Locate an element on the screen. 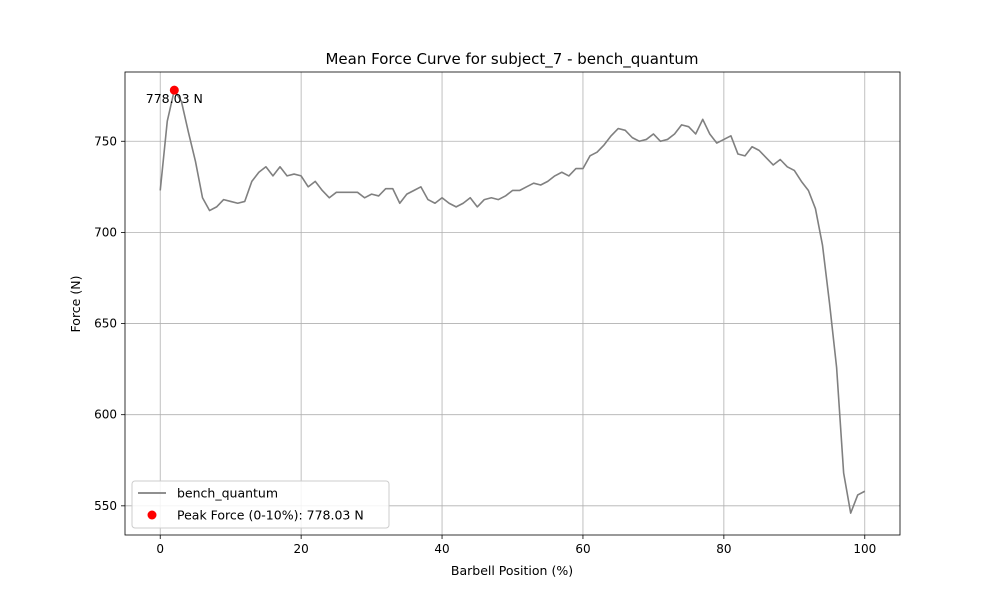  x-tick-label: 40 is located at coordinates (441, 549).